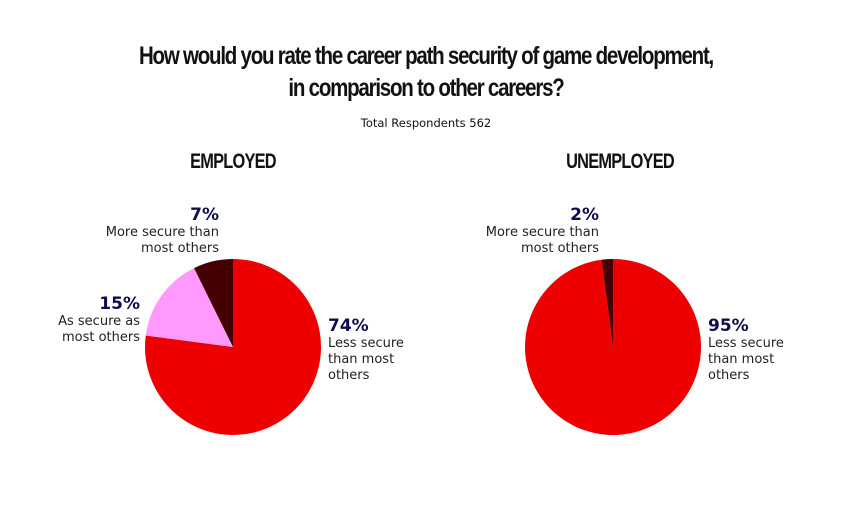 The width and height of the screenshot is (852, 506). Describe the element at coordinates (204, 215) in the screenshot. I see `pct: 7%` at that location.